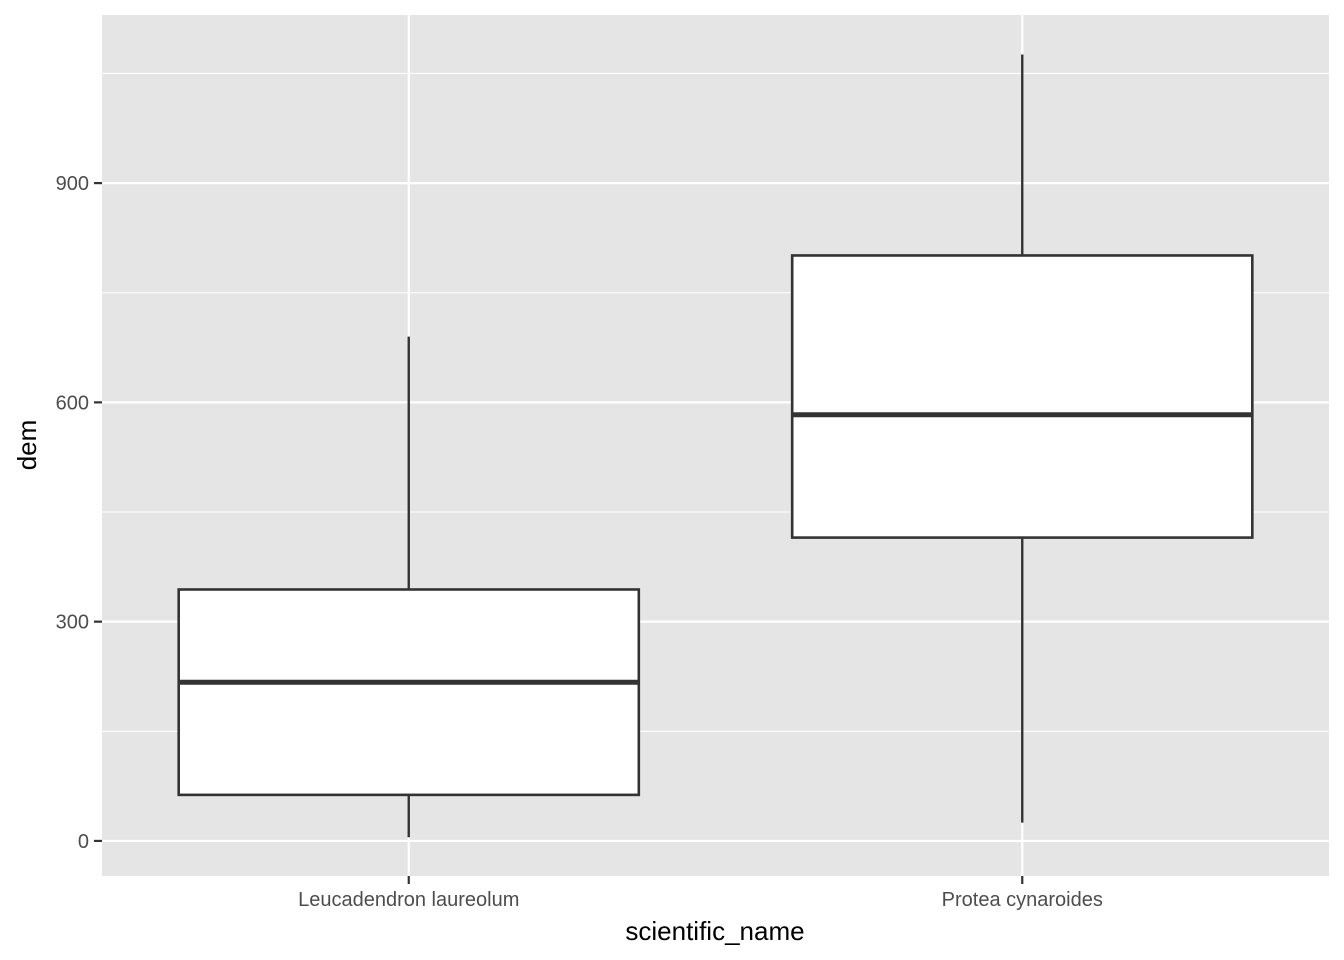 Image resolution: width=1344 pixels, height=960 pixels. I want to click on y-axis: 0 300 600 900, so click(79, 513).